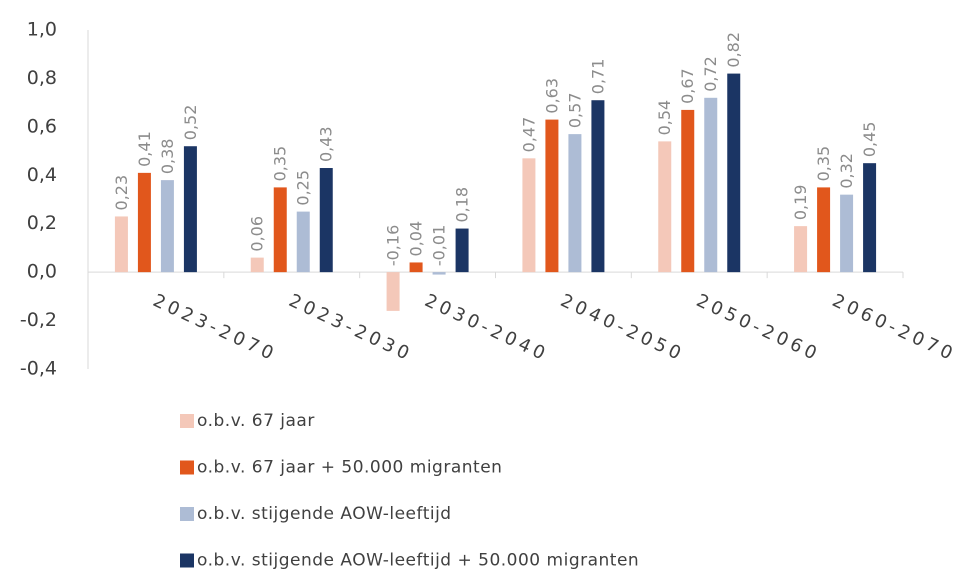 Image resolution: width=968 pixels, height=569 pixels. What do you see at coordinates (215, 328) in the screenshot?
I see `x-tick-label: 2023-2070` at bounding box center [215, 328].